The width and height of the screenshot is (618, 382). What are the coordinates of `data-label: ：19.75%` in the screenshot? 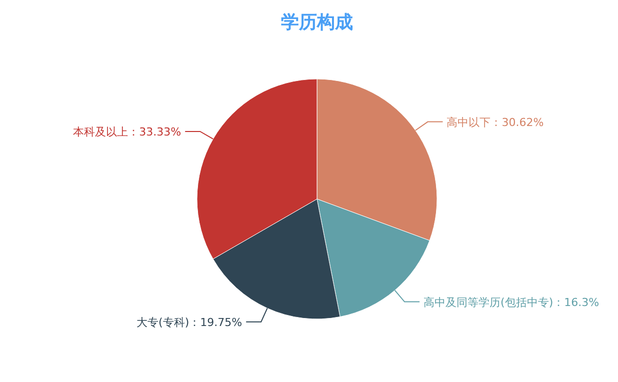 It's located at (215, 322).